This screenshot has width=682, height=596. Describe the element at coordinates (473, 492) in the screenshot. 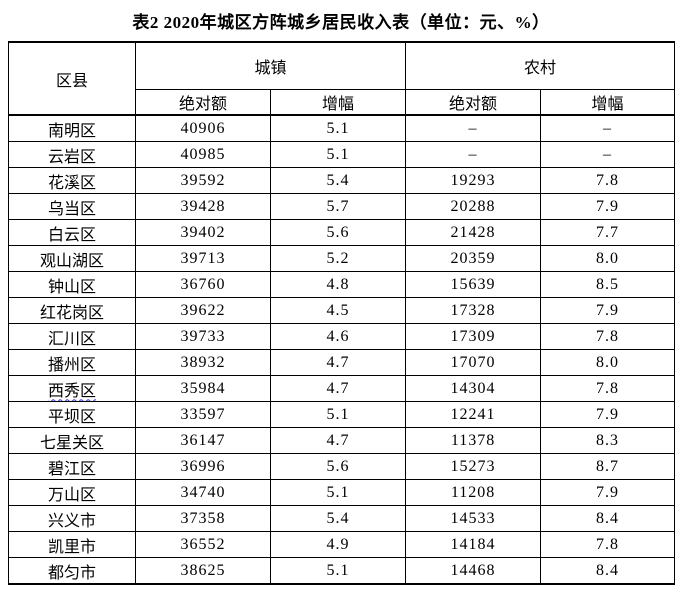

I see `cell-rural-absolute: 11208` at that location.